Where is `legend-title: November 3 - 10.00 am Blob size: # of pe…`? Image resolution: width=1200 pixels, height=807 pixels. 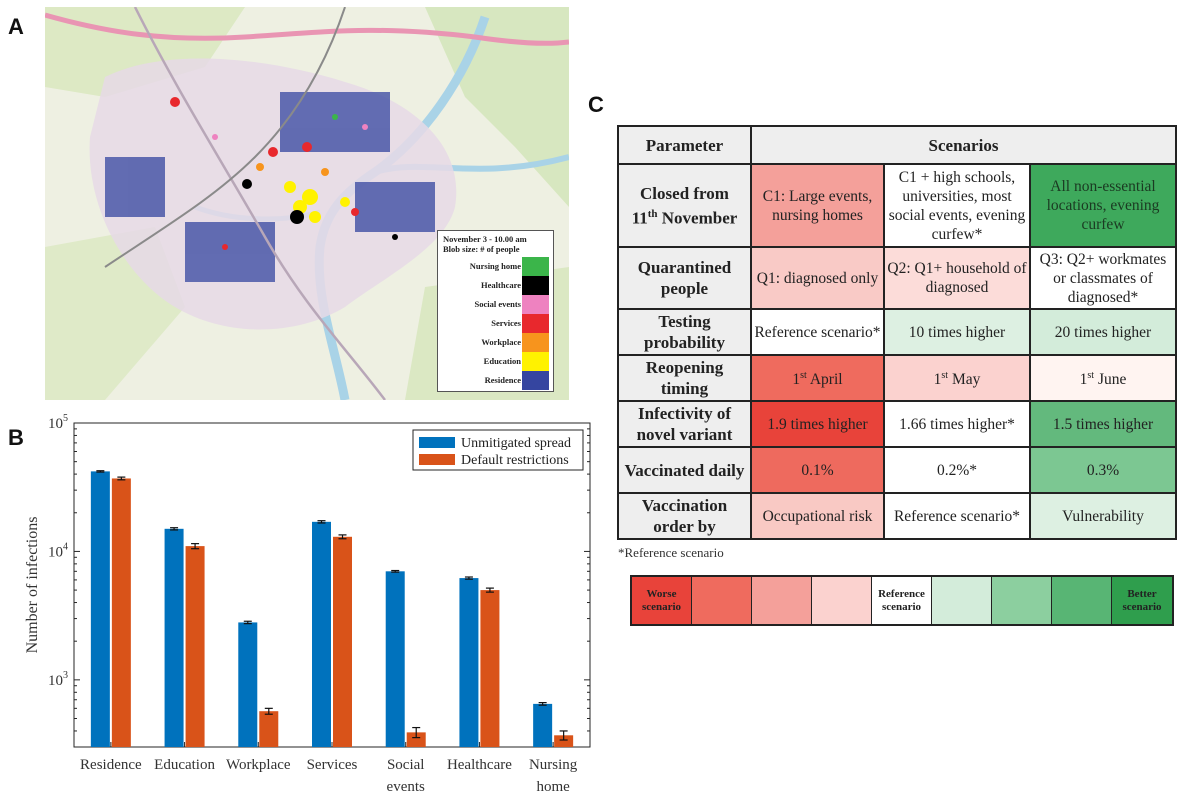
legend-title: November 3 - 10.00 am Blob size: # of pe… is located at coordinates (485, 244).